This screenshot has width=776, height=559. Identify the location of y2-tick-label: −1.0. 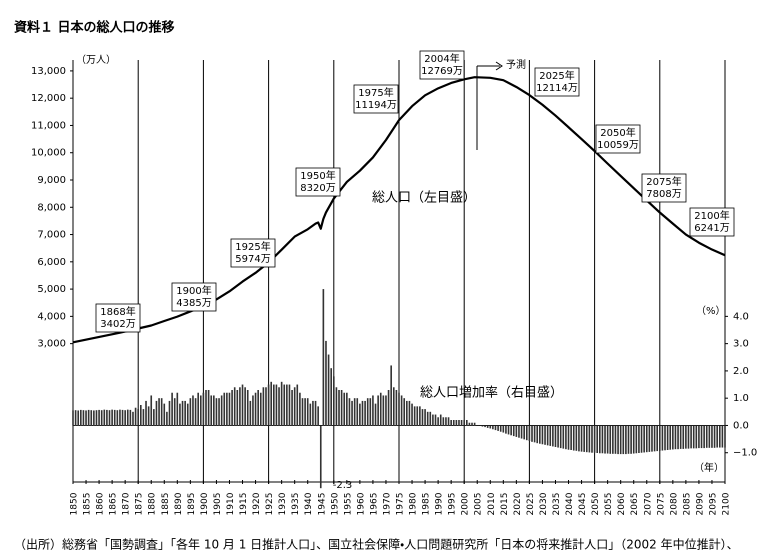
(745, 453).